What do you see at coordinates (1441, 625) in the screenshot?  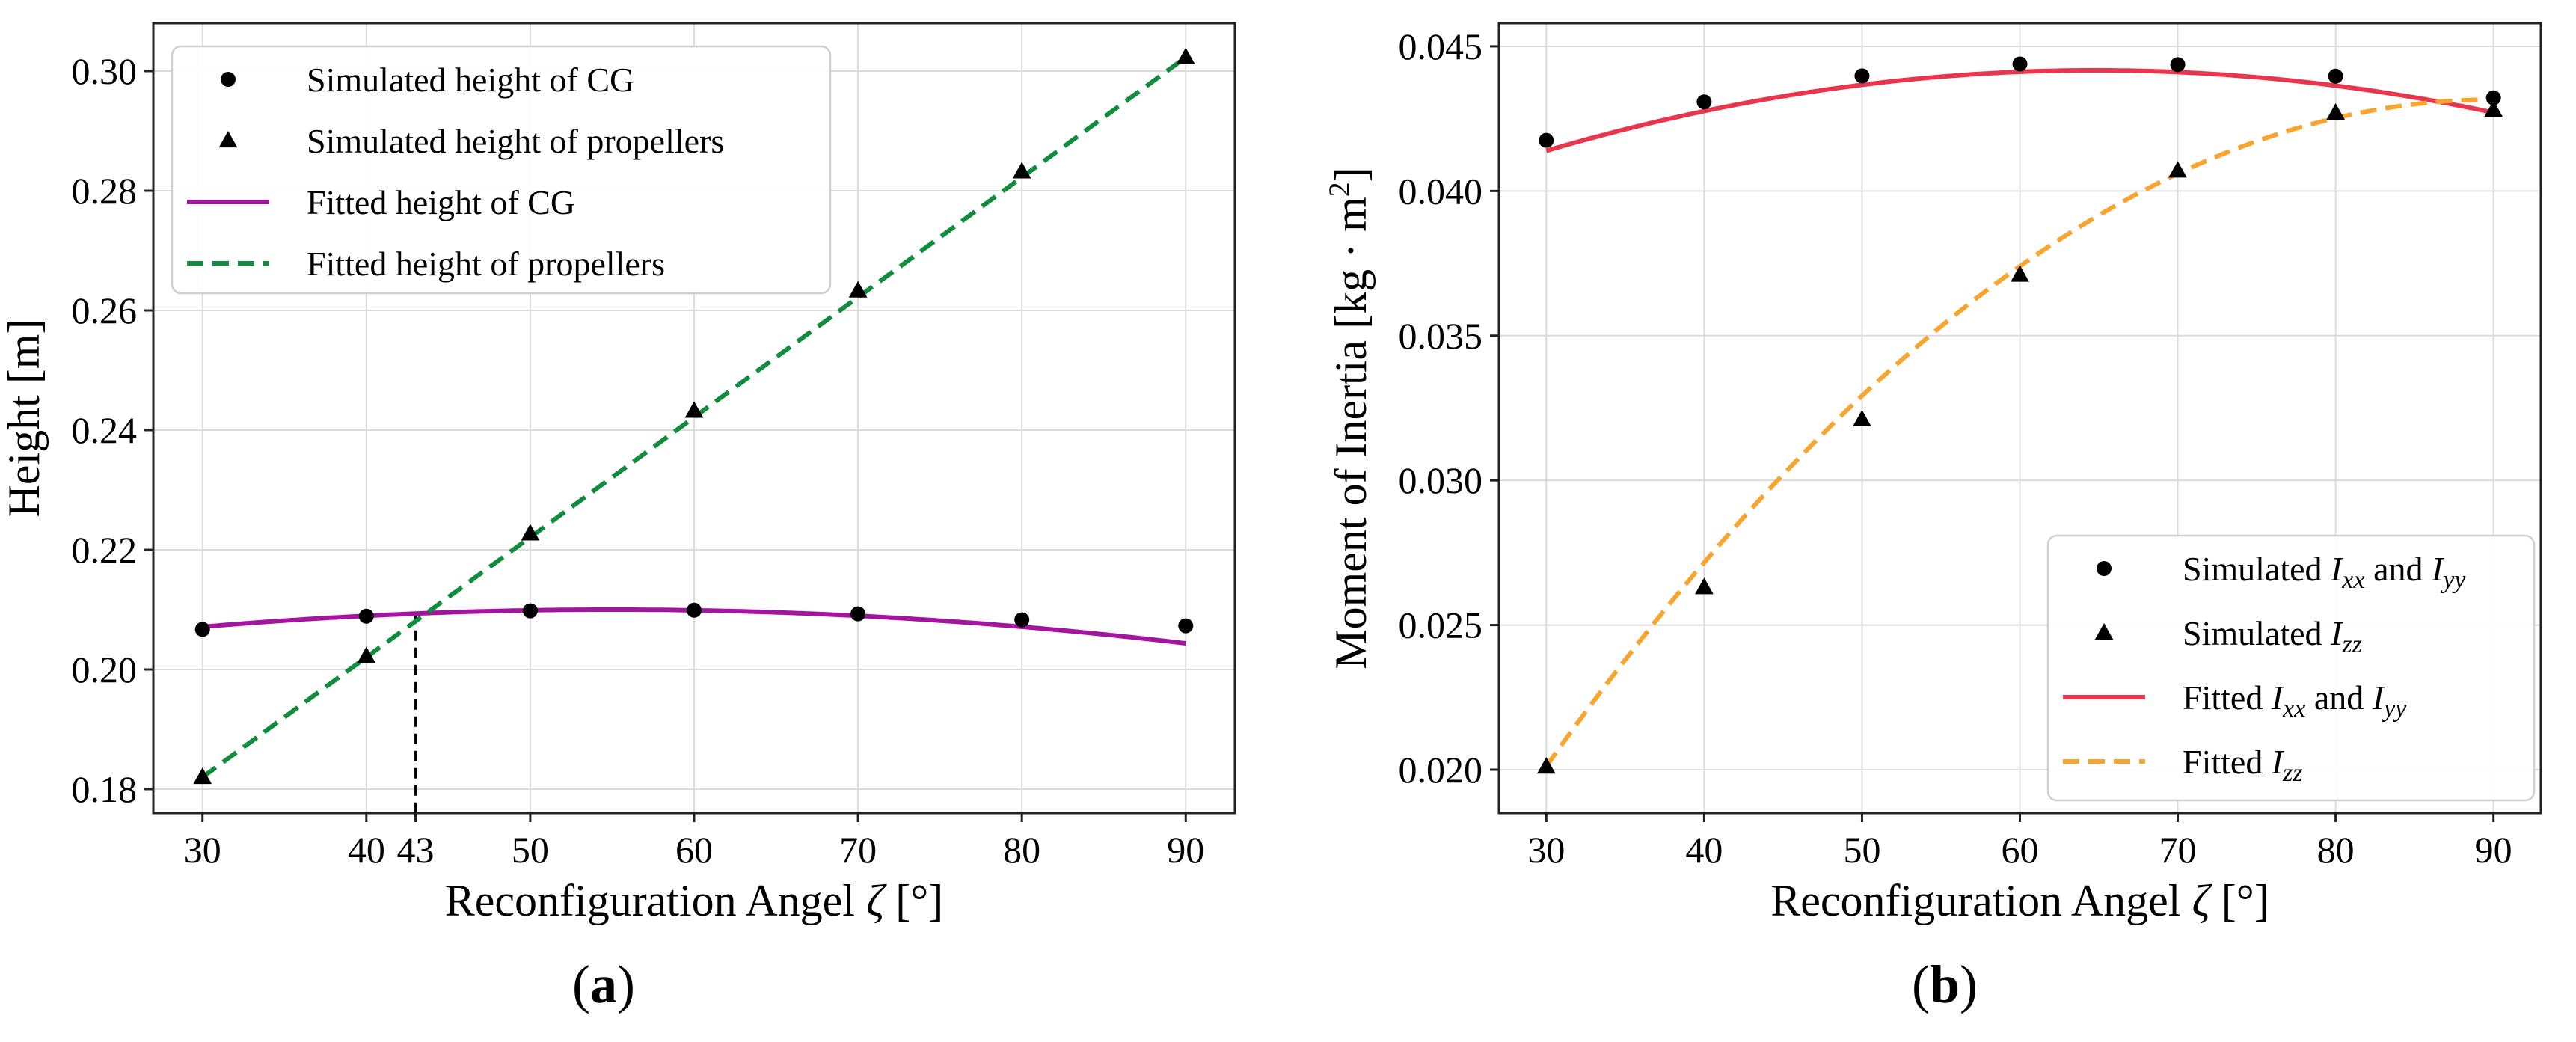 I see `y-tick-label: 0.025` at bounding box center [1441, 625].